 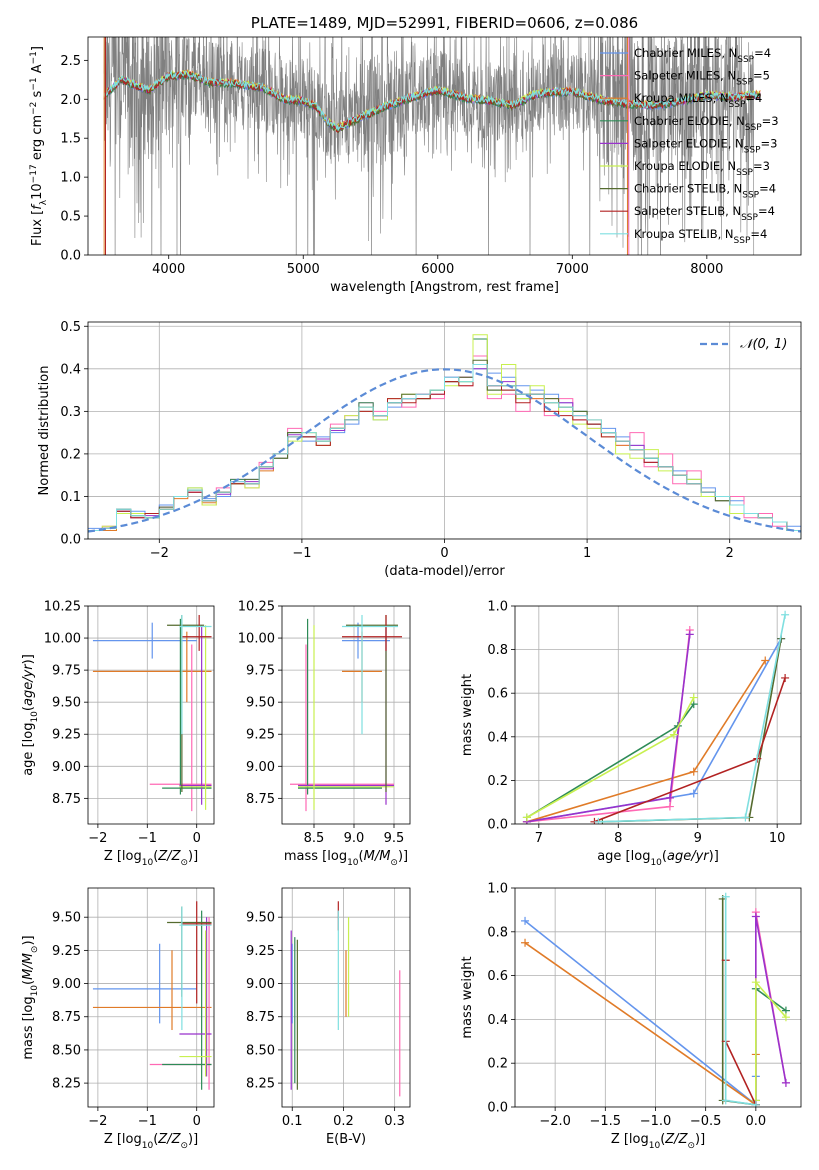 I want to click on x-tick-label: 9, so click(x=698, y=838).